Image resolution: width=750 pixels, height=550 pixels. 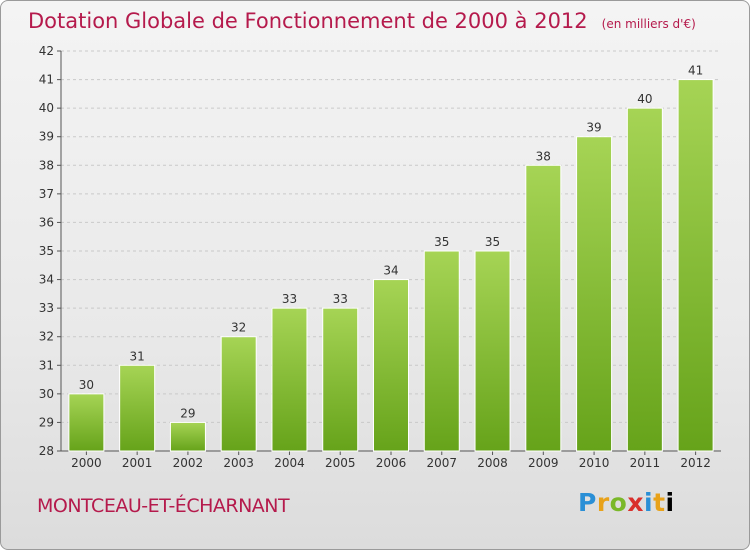 I want to click on bar-value-label: 34, so click(x=390, y=271).